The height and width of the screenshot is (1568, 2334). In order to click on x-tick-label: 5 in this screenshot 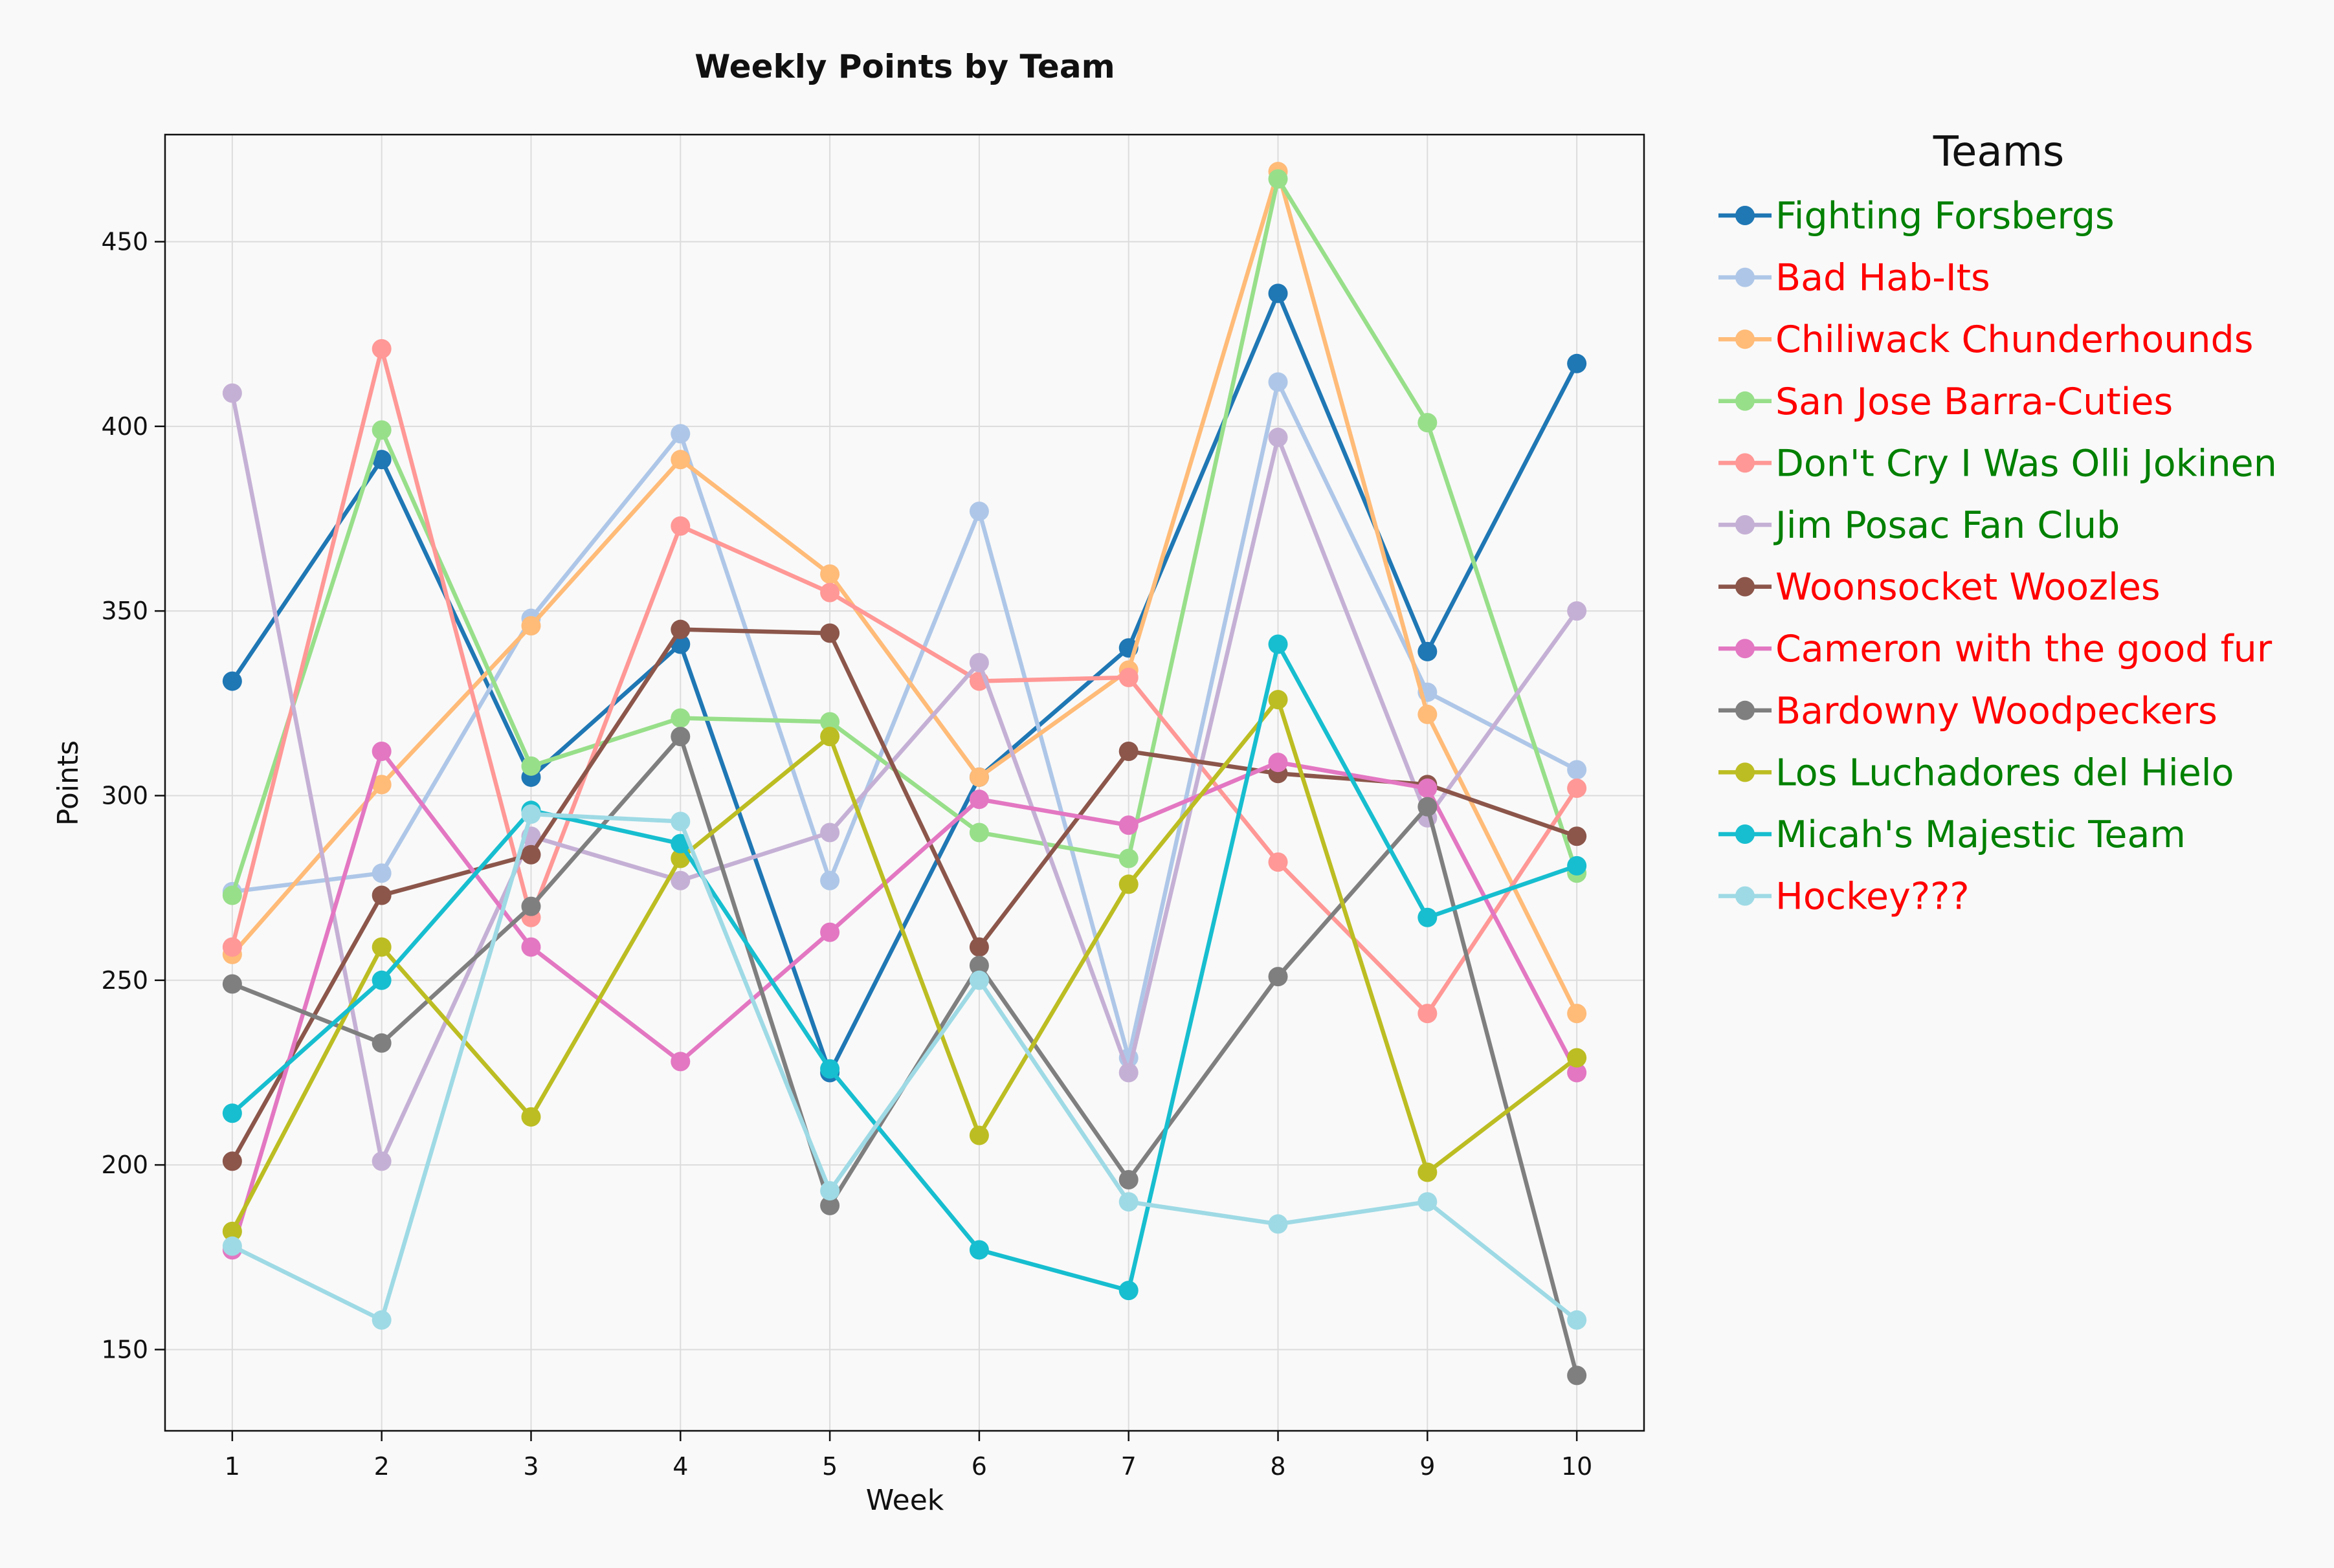, I will do `click(830, 1466)`.